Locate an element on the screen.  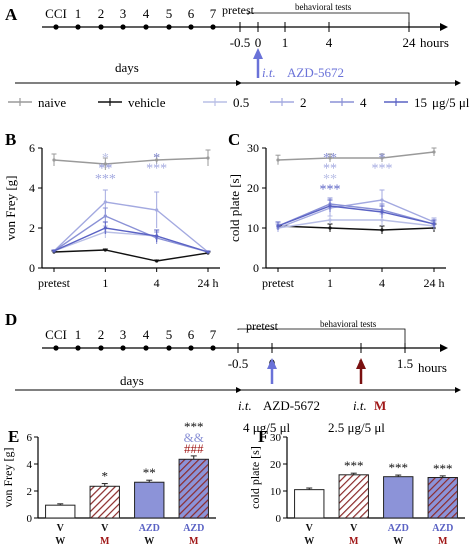
bar-significance: && is located at coordinates (194, 437).